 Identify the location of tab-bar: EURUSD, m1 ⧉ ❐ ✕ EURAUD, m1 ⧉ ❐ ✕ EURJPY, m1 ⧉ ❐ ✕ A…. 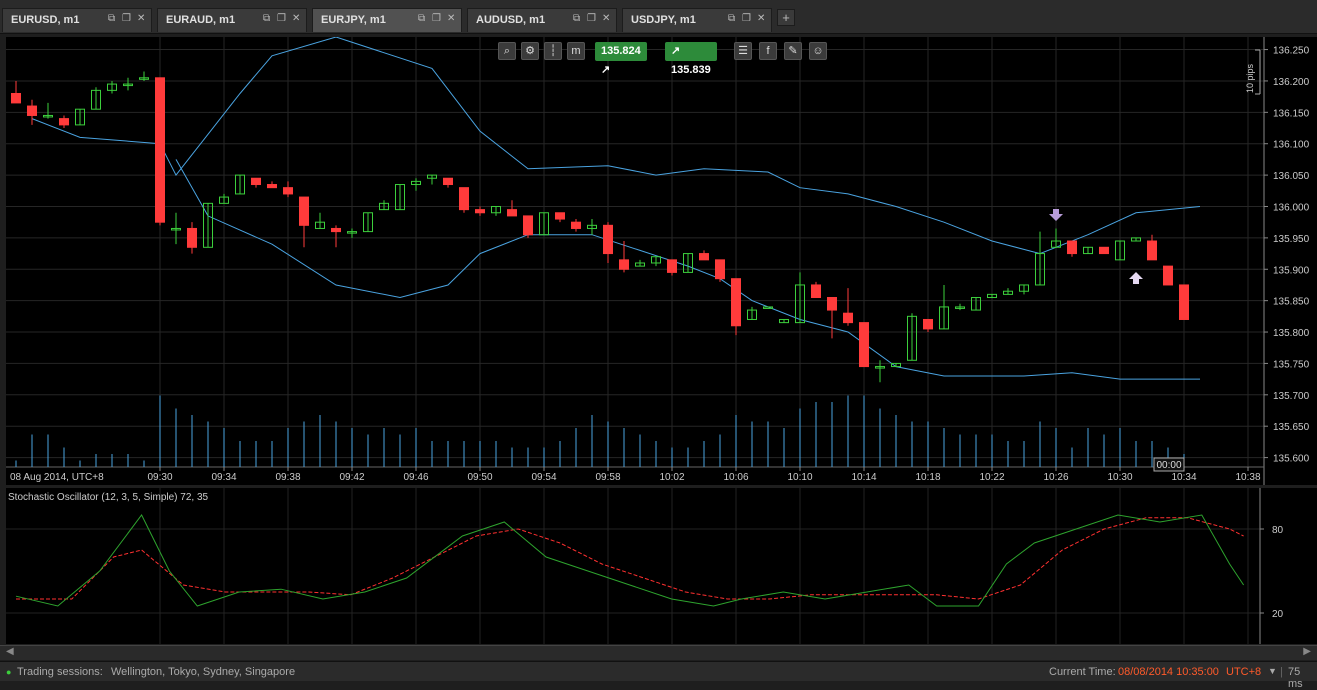
(658, 17).